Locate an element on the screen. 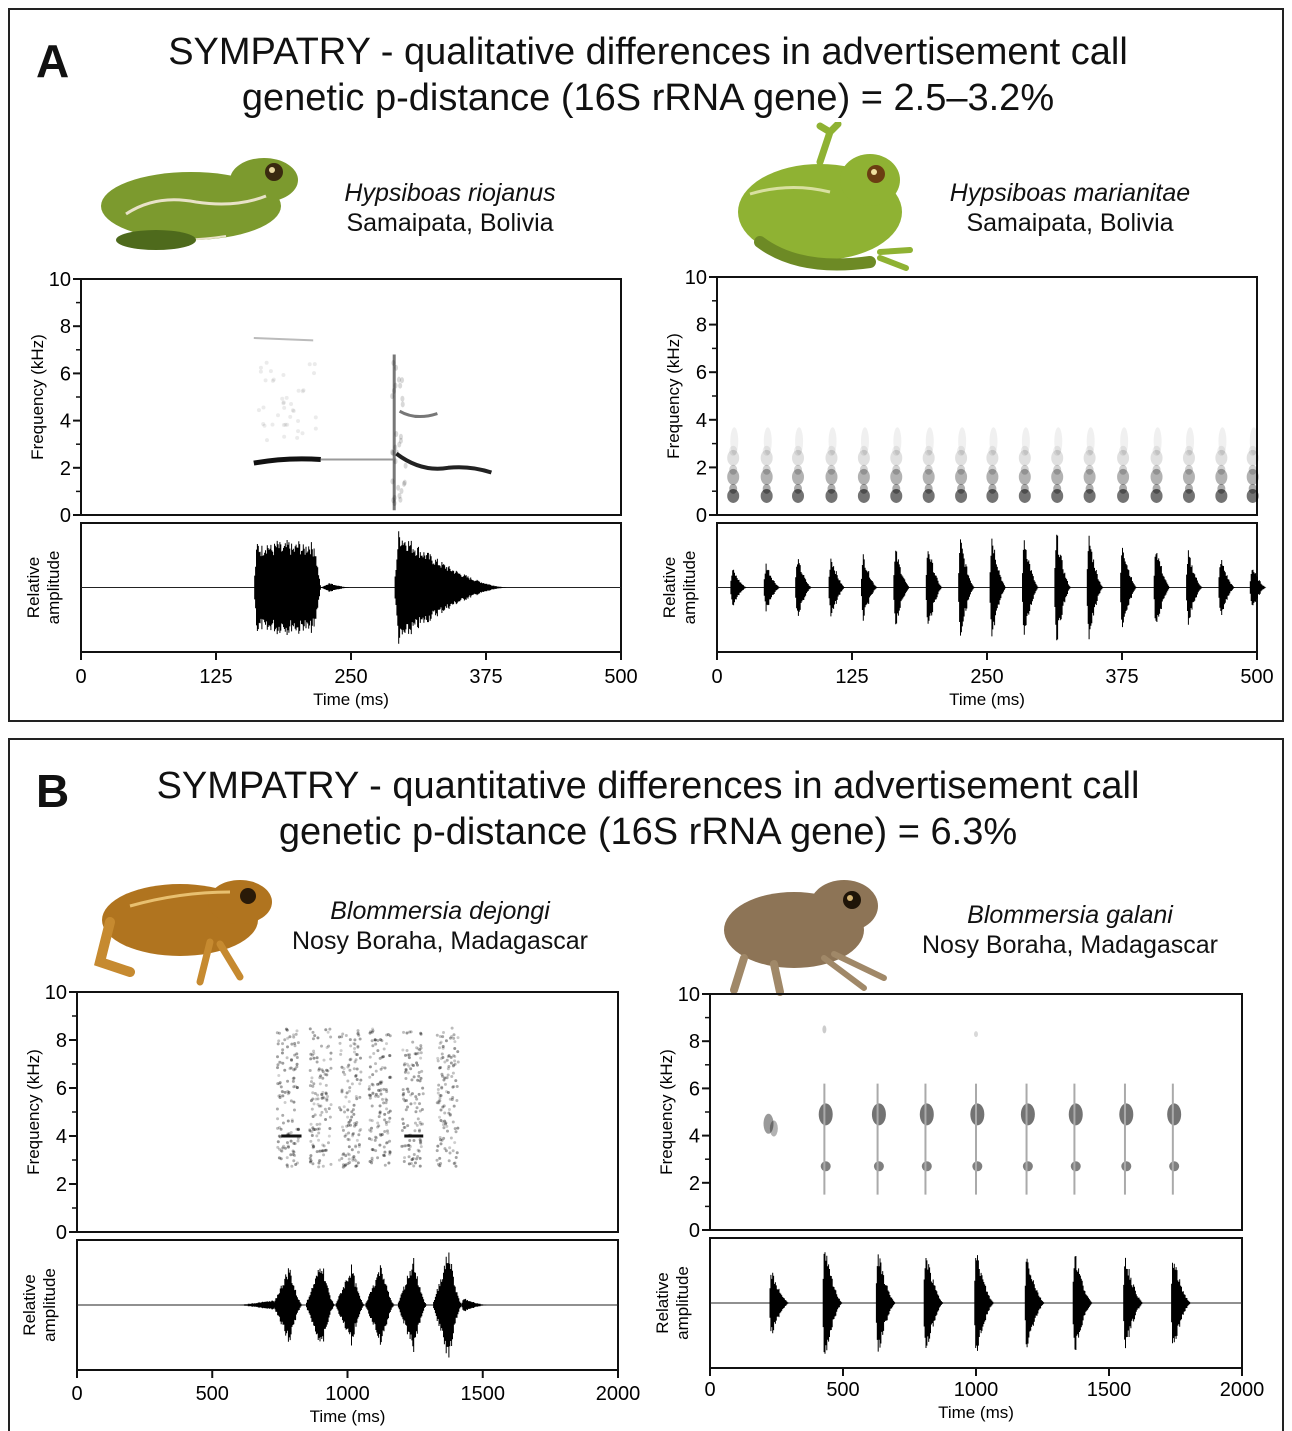 The width and height of the screenshot is (1292, 1431). amplitude-label: Relative is located at coordinates (29, 1304).